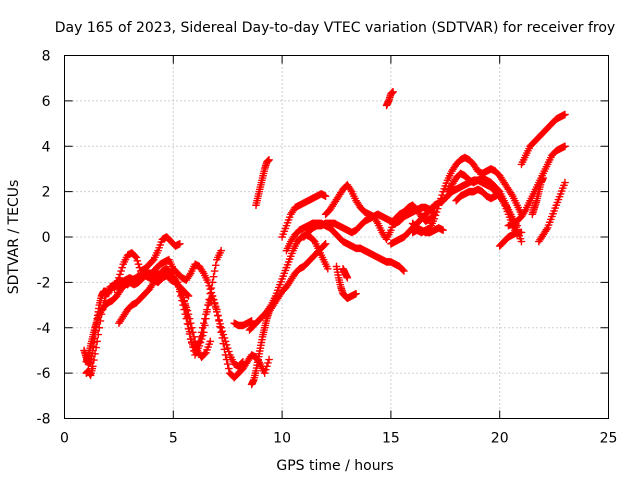 The width and height of the screenshot is (640, 480). Describe the element at coordinates (282, 439) in the screenshot. I see `x-tick-label-2: 10` at that location.